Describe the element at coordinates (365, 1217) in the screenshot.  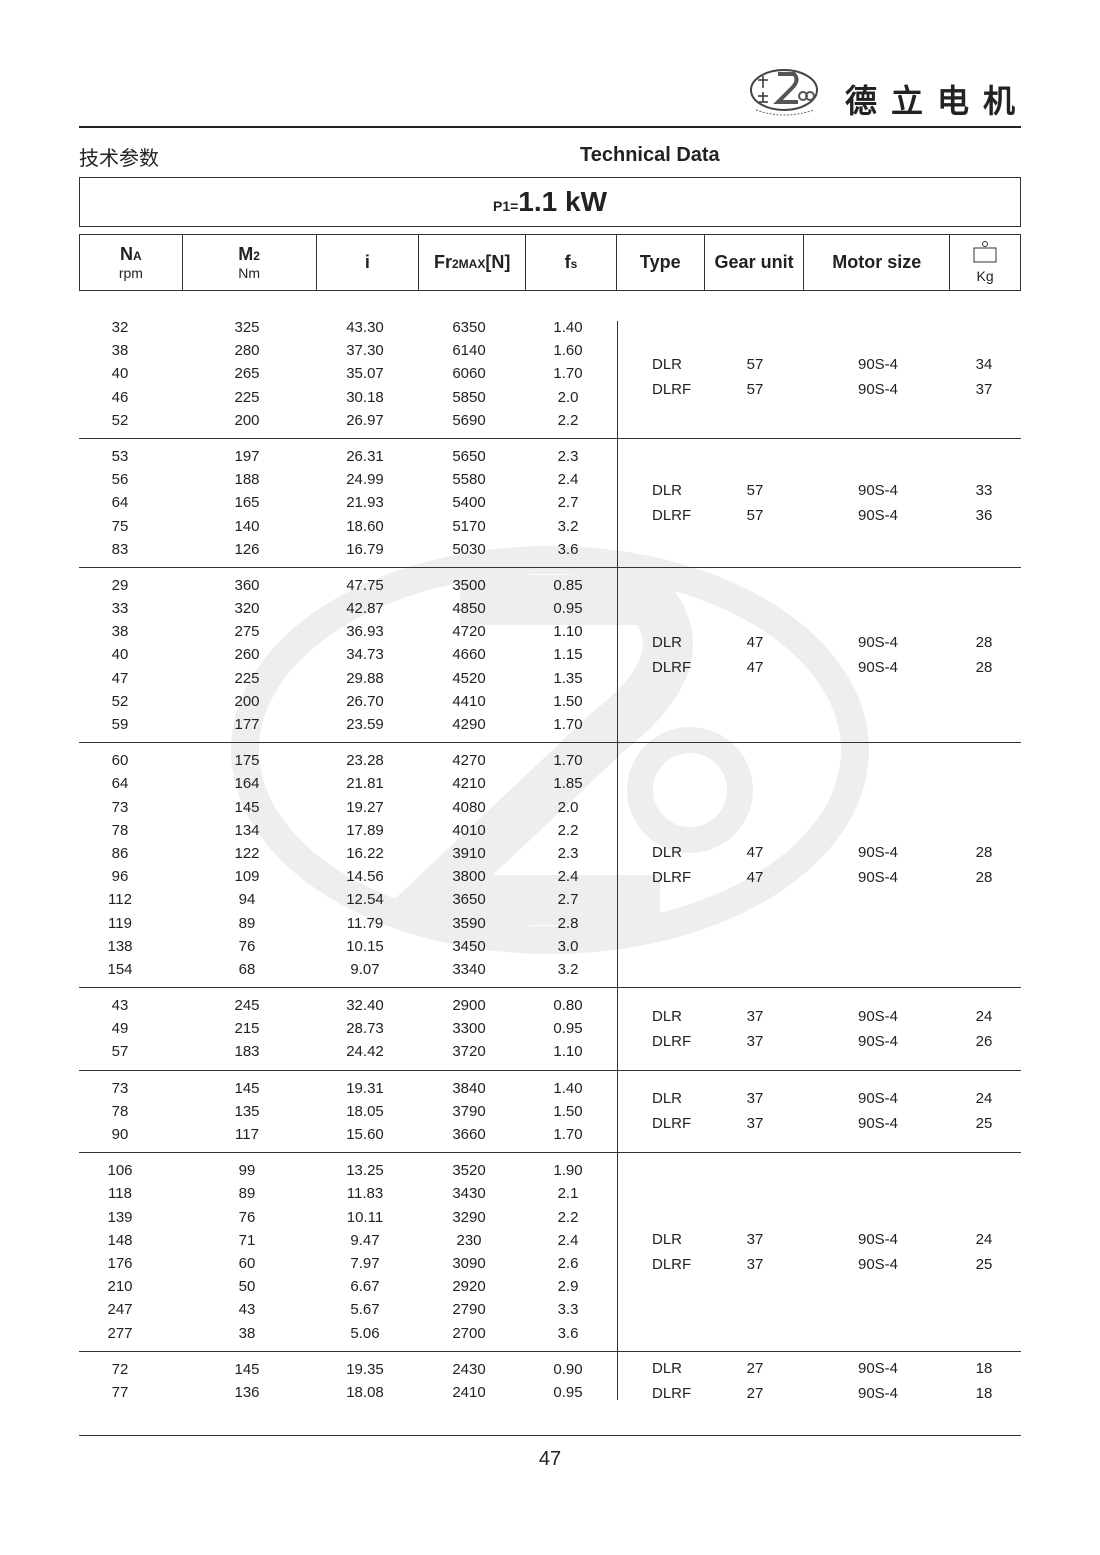
I see `table-cell: 10.11` at that location.